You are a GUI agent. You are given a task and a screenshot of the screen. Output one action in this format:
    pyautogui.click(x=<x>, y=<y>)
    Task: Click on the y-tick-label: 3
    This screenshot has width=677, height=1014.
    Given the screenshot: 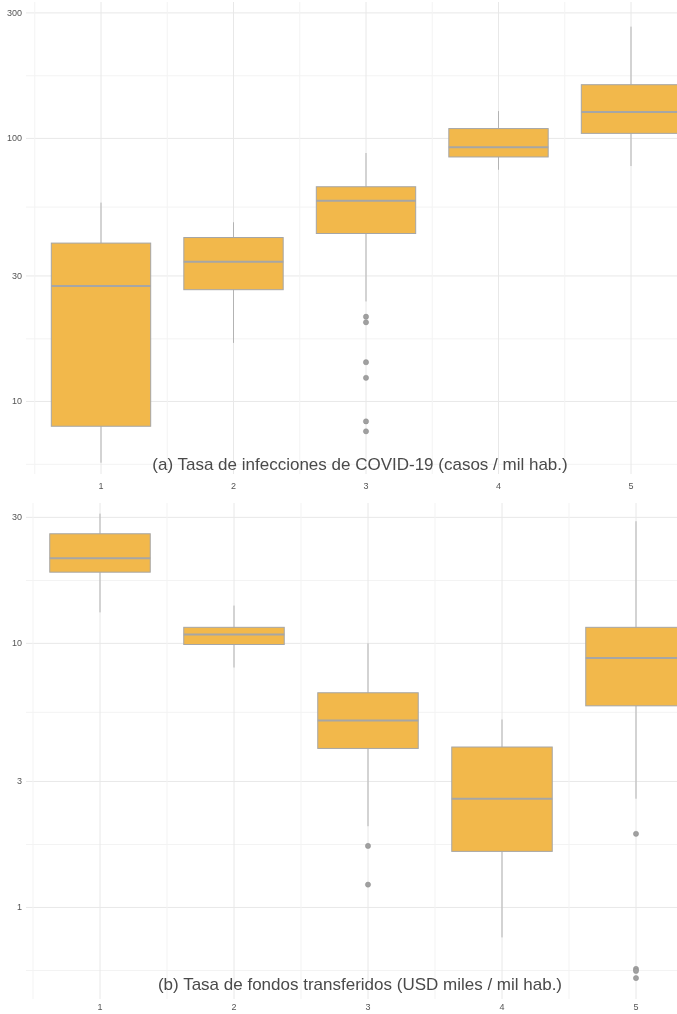 What is the action you would take?
    pyautogui.click(x=19, y=781)
    